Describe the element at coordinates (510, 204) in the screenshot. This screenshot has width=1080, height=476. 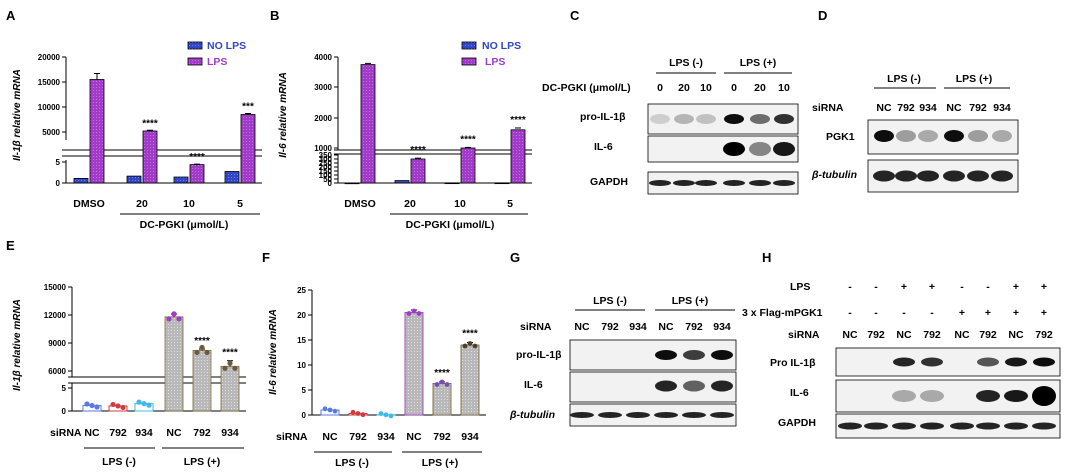
I see `x-tick-label: 5` at that location.